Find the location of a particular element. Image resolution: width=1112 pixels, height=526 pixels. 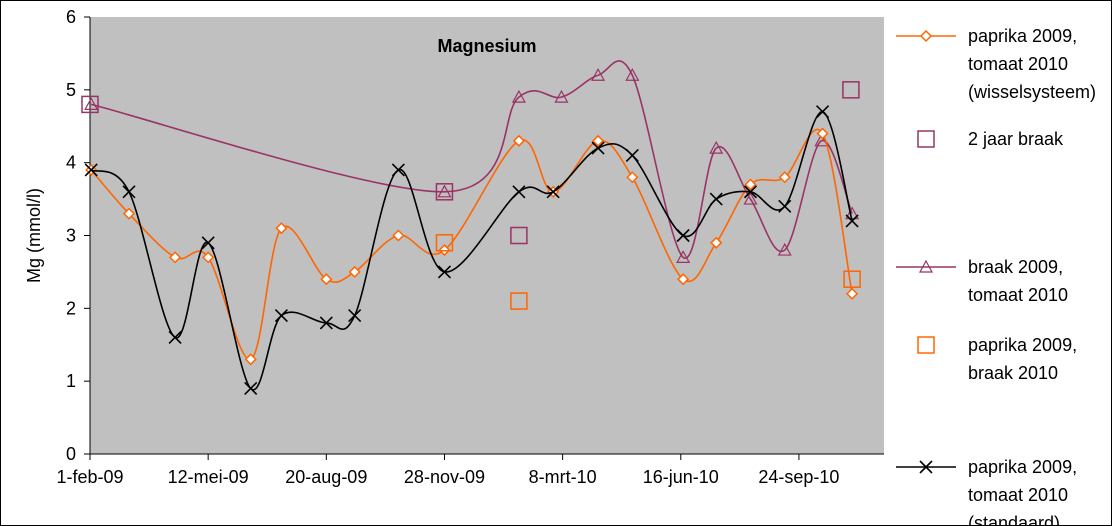

y-tick-label: 1 is located at coordinates (71, 381).